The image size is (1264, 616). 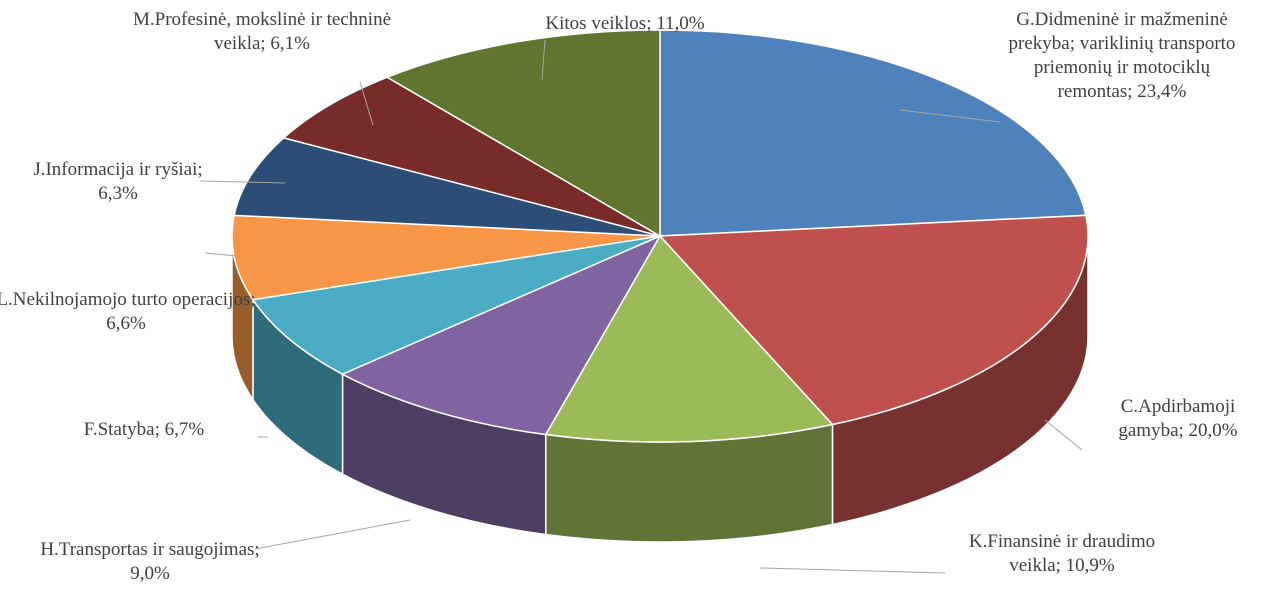 What do you see at coordinates (150, 561) in the screenshot?
I see `data-label: H.Transportas ir saugojimas; 9,0%` at bounding box center [150, 561].